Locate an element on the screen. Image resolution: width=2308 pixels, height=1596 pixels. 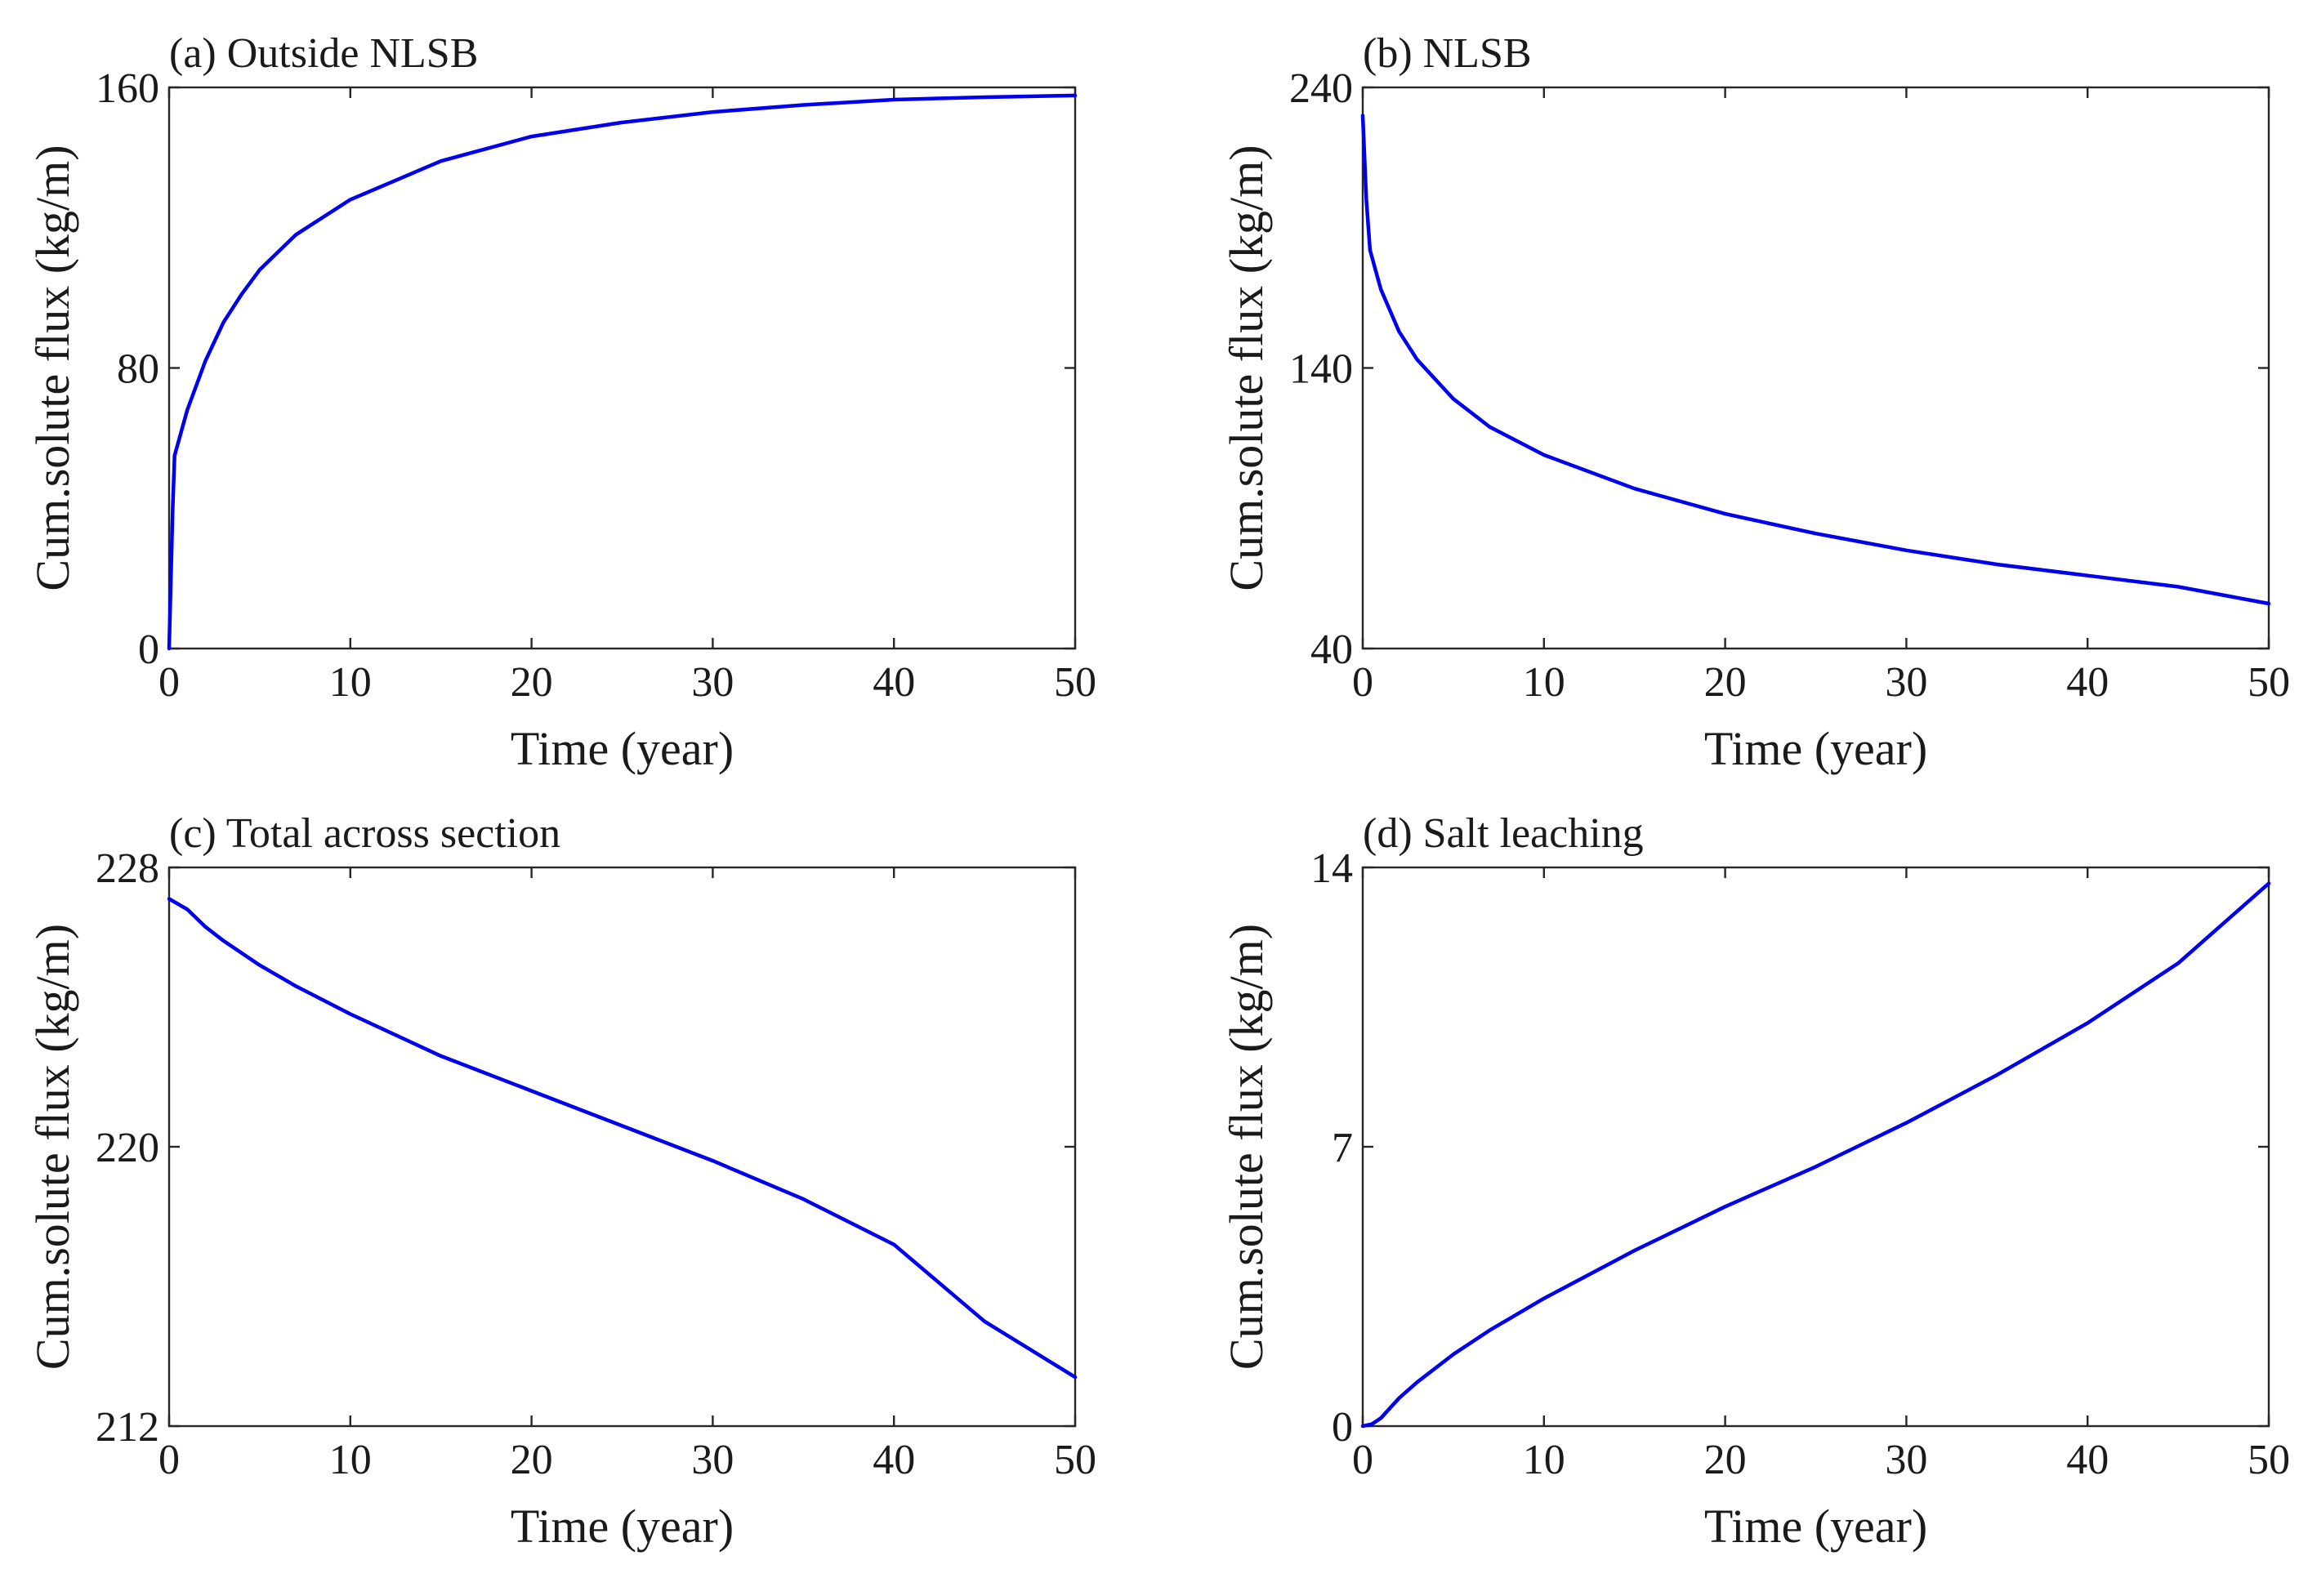
series-line-b is located at coordinates (1815, 360).